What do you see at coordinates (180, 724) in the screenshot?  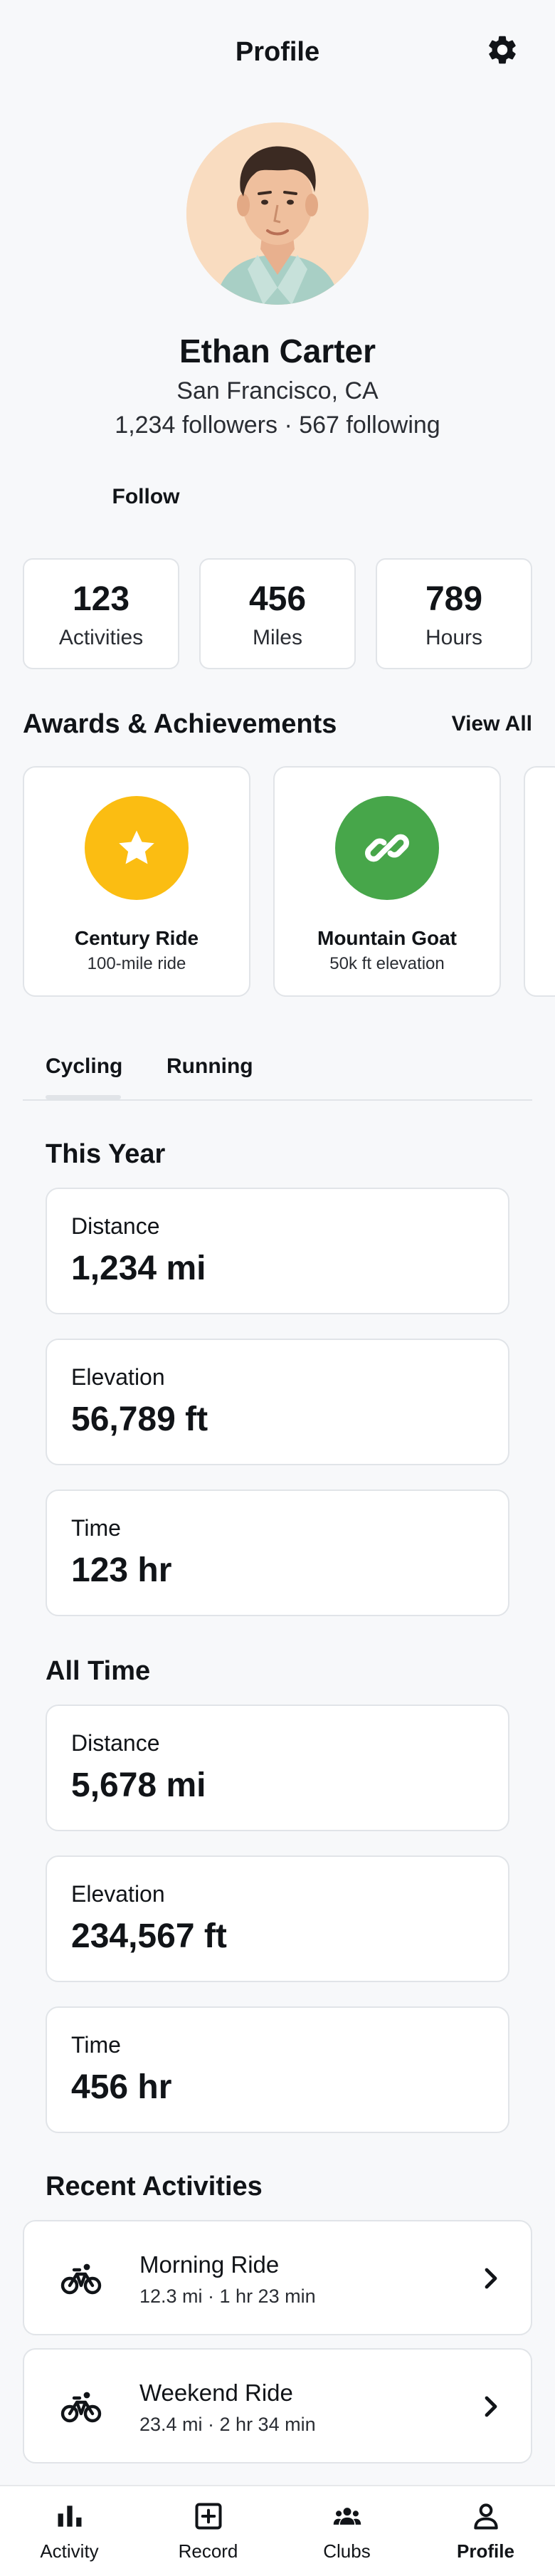 I see `awards-heading: Awards & Achievements` at bounding box center [180, 724].